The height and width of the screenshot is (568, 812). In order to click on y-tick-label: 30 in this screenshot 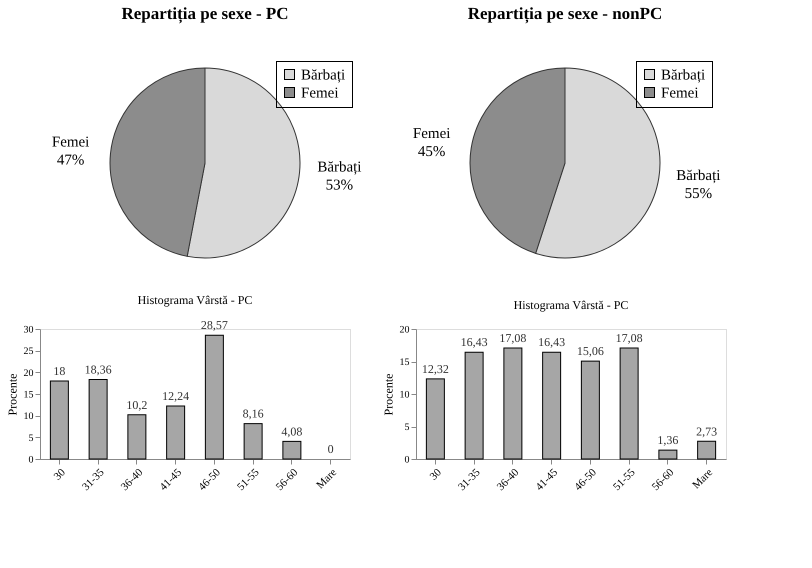, I will do `click(29, 330)`.